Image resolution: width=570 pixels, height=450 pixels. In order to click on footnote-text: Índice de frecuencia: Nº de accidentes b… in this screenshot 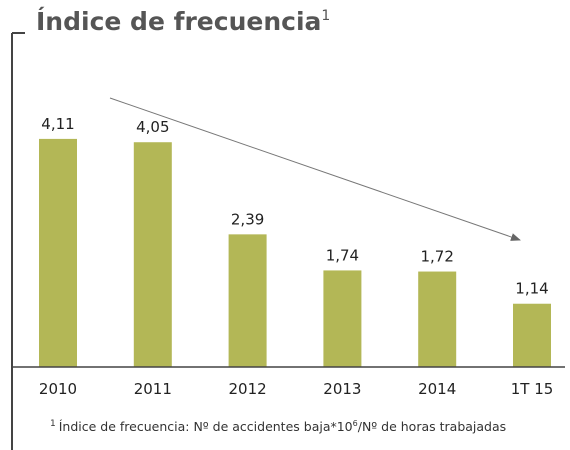, I will do `click(206, 426)`.